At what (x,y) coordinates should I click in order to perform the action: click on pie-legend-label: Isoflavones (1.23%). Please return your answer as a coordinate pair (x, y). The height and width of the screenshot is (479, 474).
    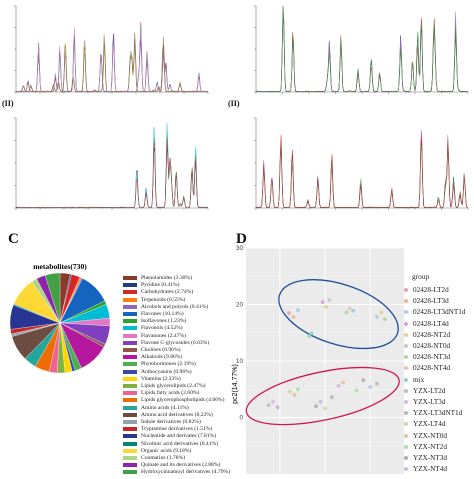
    Looking at the image, I should click on (164, 321).